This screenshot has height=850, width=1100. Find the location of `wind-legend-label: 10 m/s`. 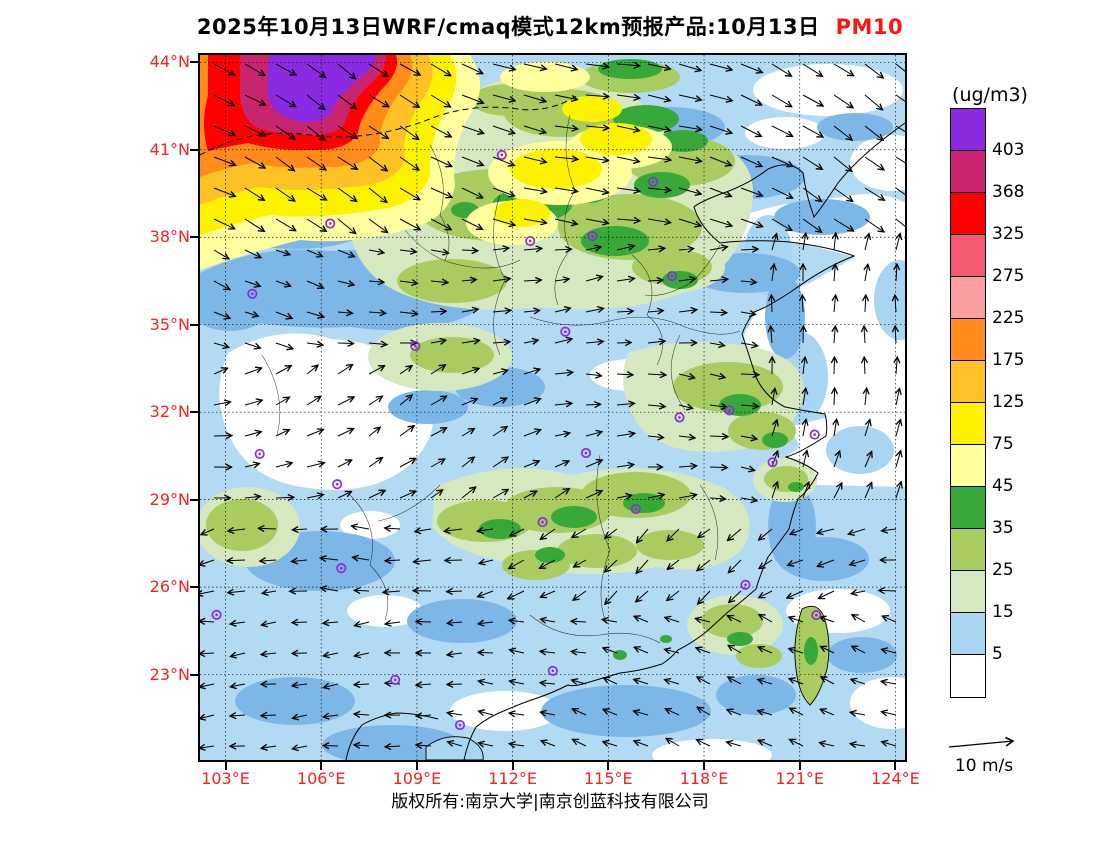

wind-legend-label: 10 m/s is located at coordinates (984, 766).